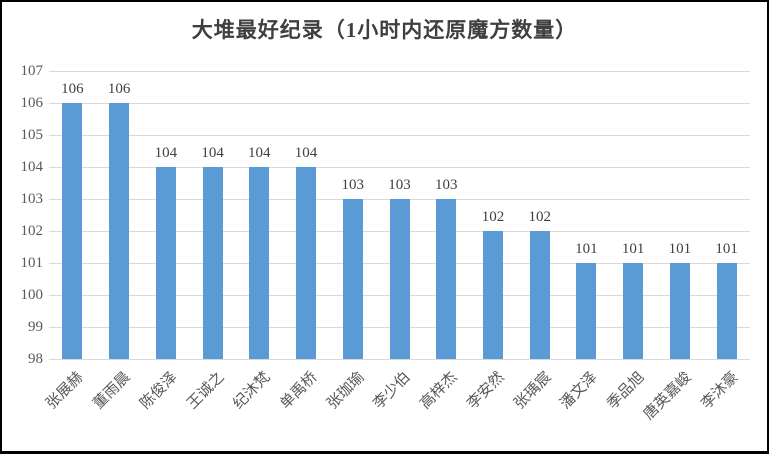 This screenshot has height=454, width=769. I want to click on x-axis-category-label: 张展赫, so click(65, 391).